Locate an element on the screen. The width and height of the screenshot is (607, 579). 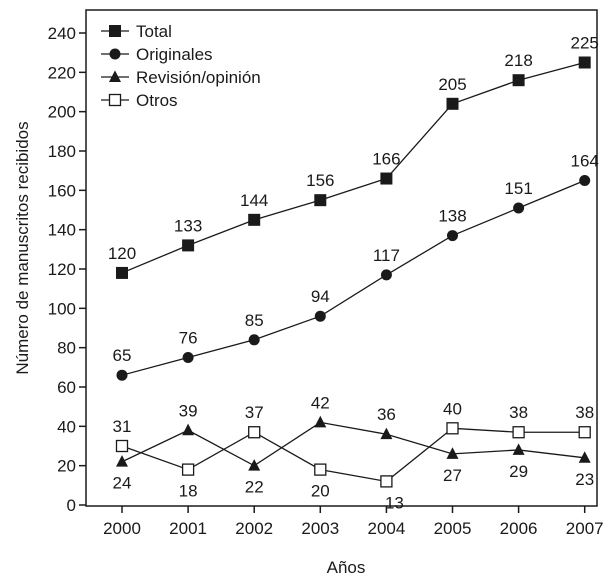
data-label-otros: 37 is located at coordinates (254, 412).